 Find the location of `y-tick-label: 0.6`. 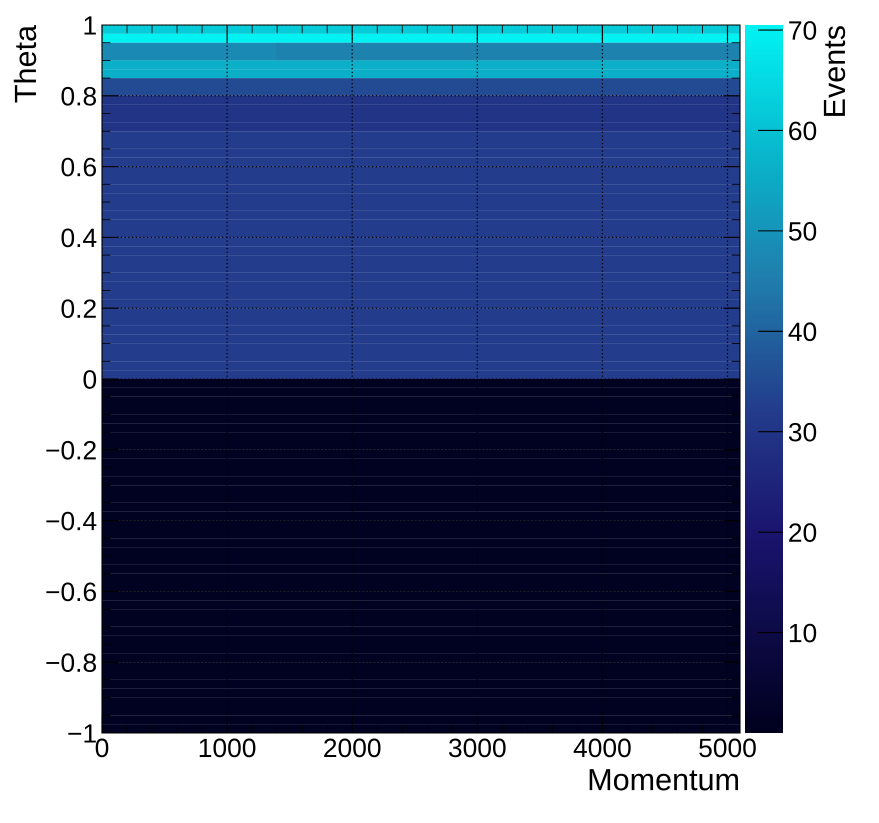

y-tick-label: 0.6 is located at coordinates (78, 167).